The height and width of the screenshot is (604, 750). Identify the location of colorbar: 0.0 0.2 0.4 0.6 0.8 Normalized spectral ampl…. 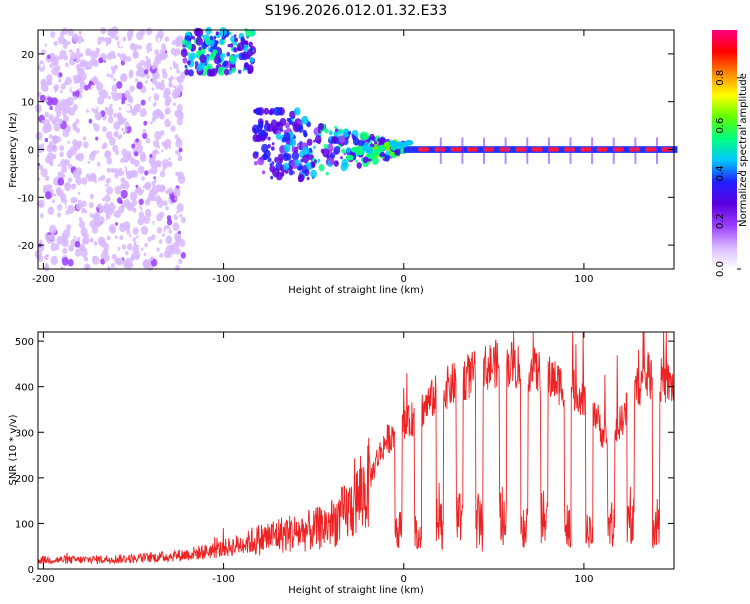
(730, 153).